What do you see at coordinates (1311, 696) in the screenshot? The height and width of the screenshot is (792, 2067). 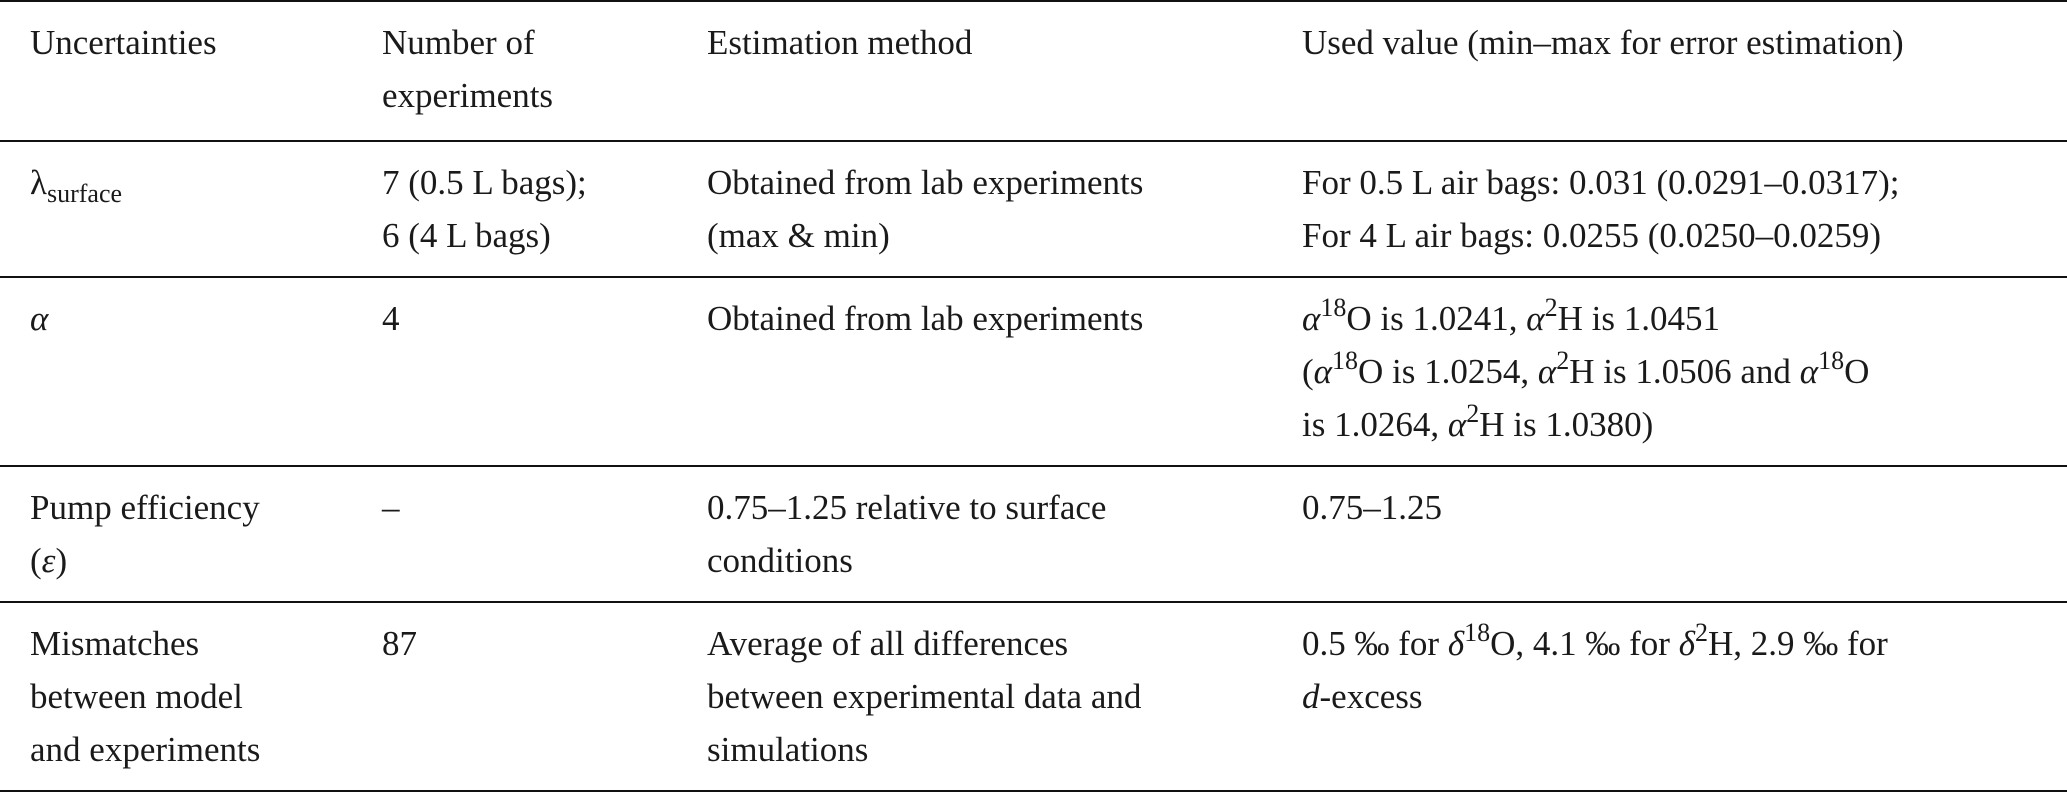 I see `d-symbol: d` at bounding box center [1311, 696].